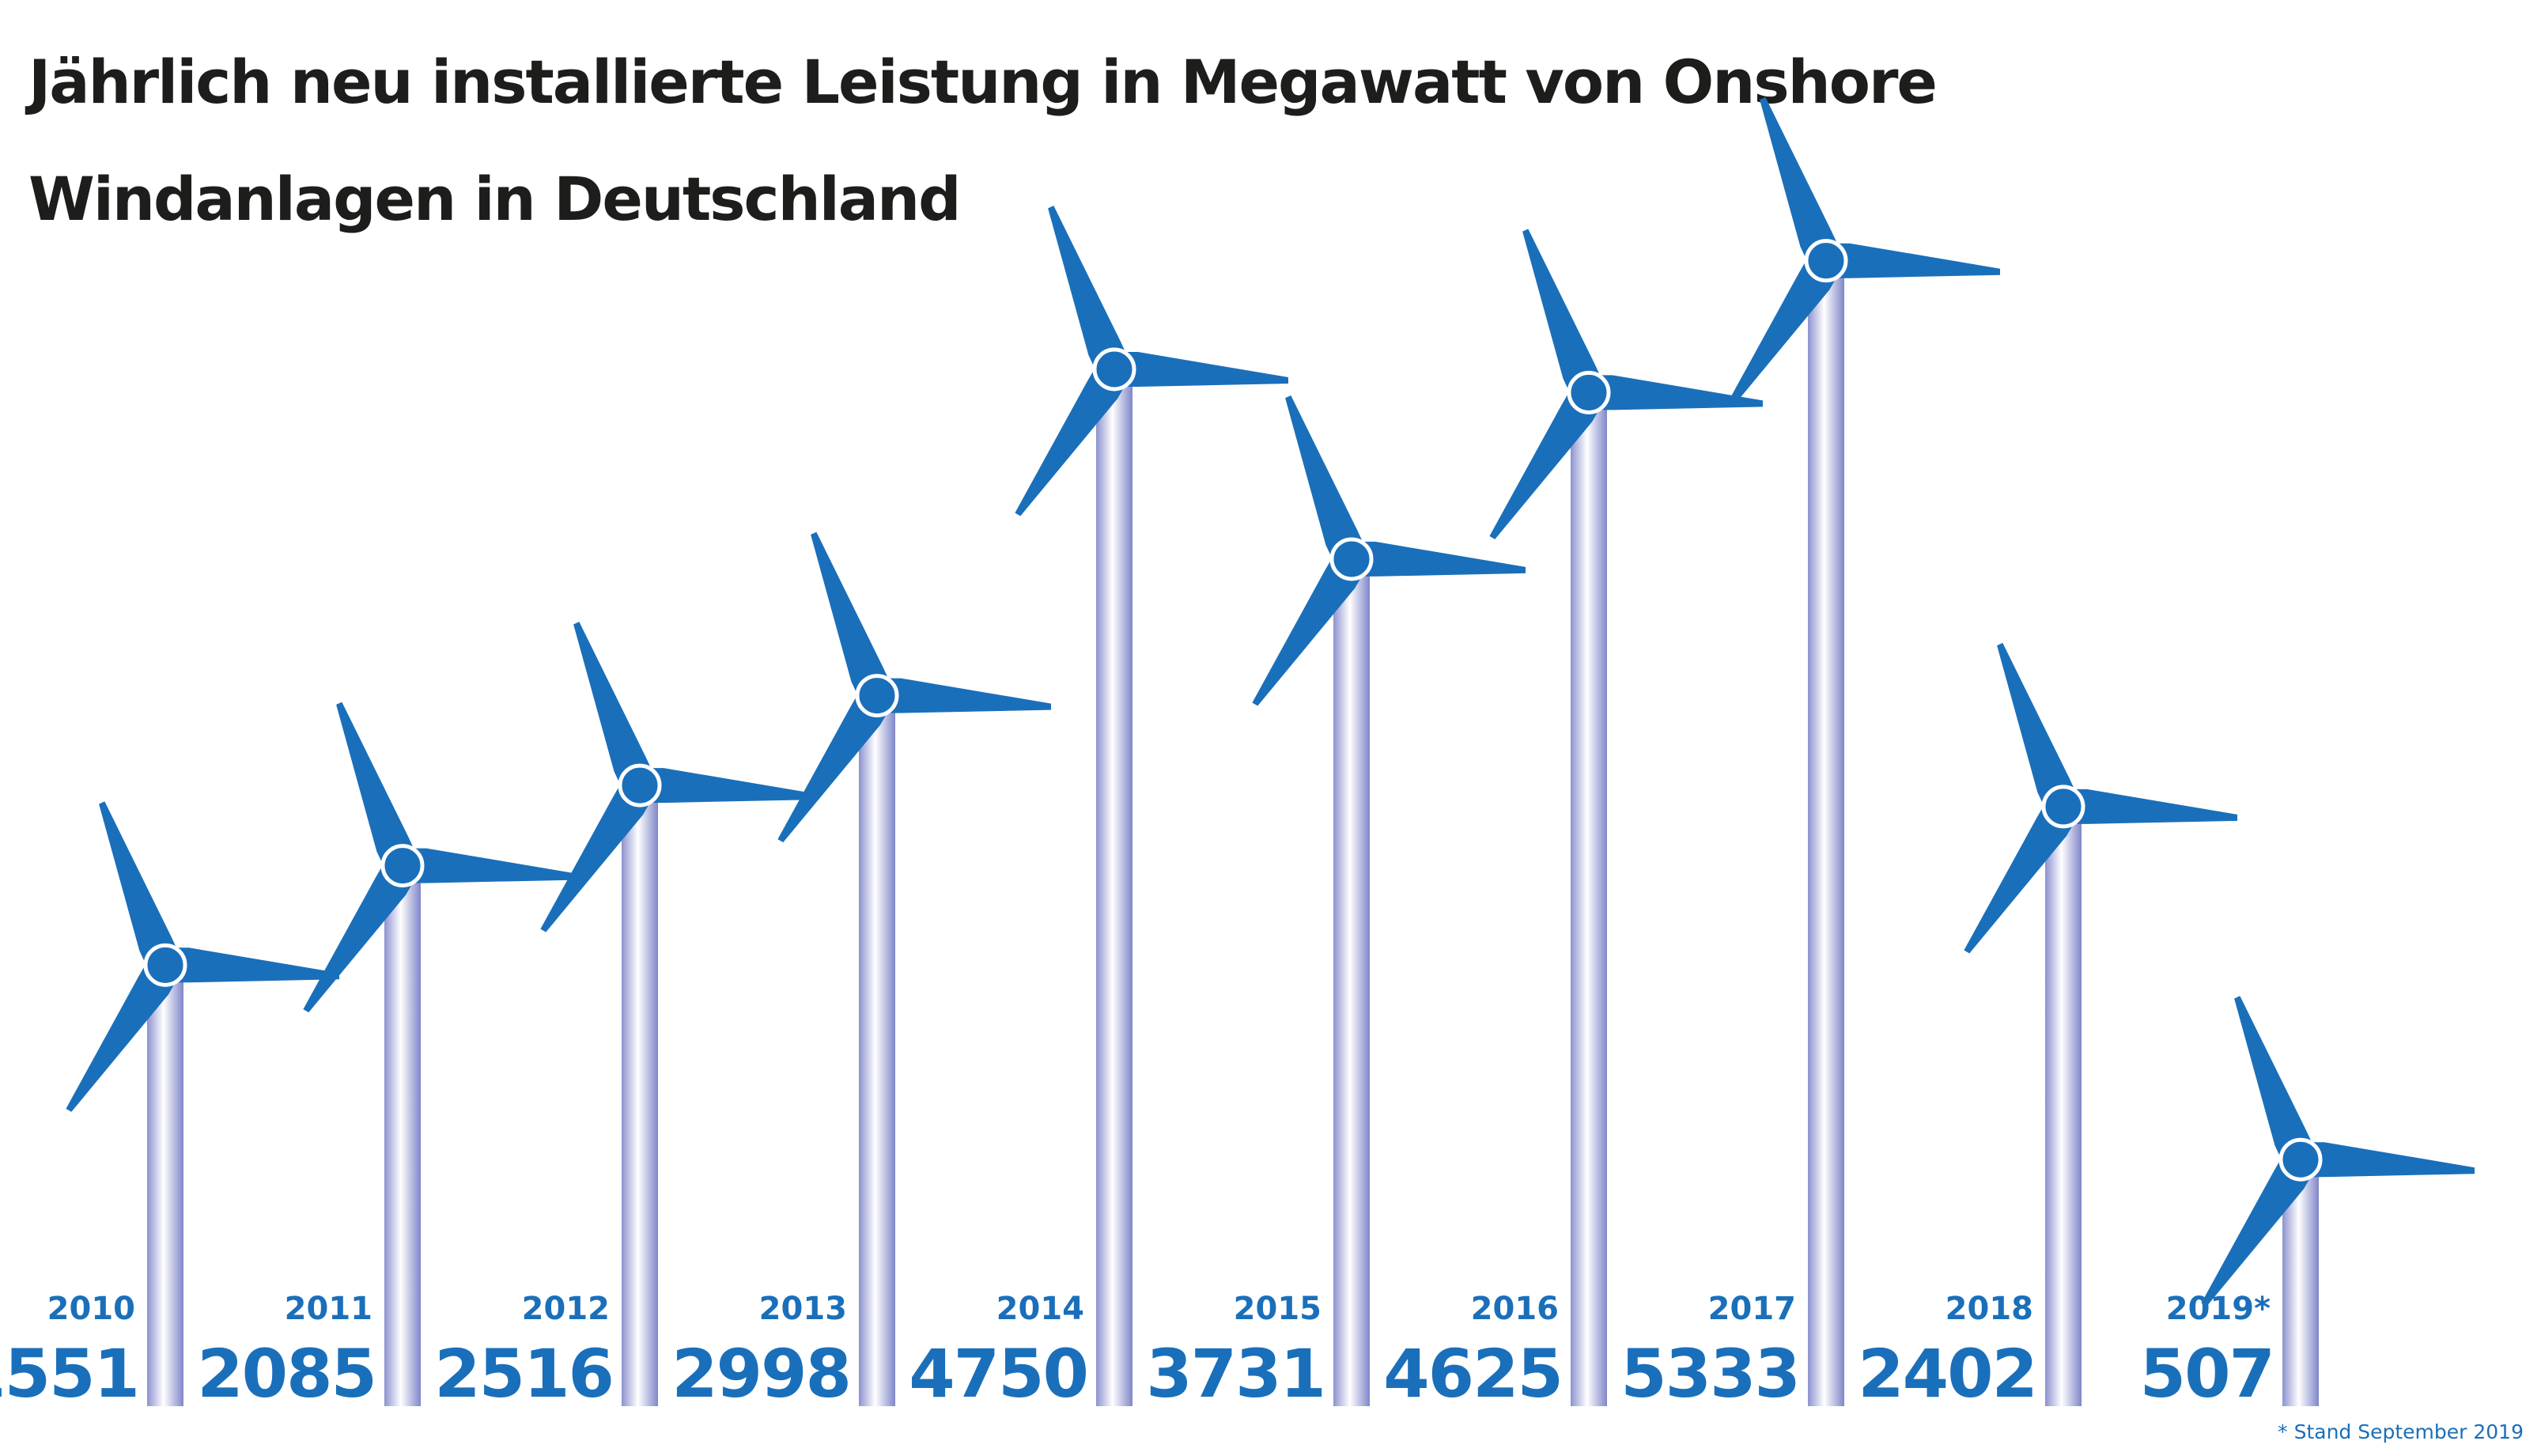 This screenshot has height=1456, width=2541. I want to click on year-label: 2016, so click(1515, 1309).